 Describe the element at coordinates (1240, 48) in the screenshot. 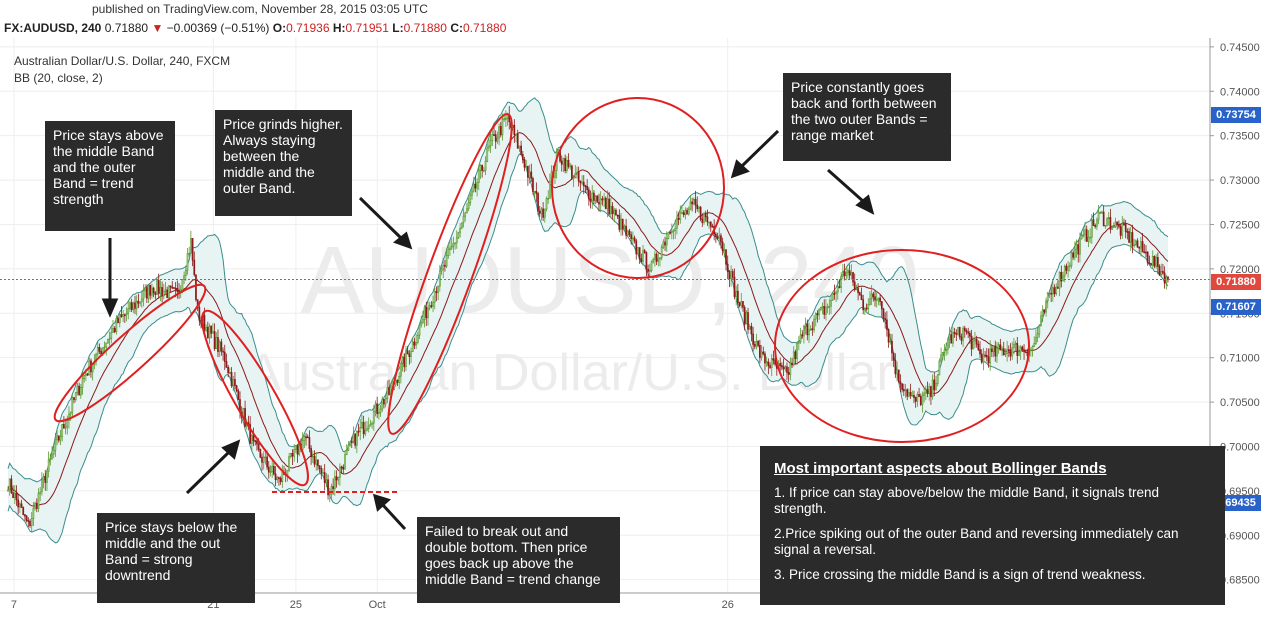

I see `y-tick-label: 0.74500` at that location.